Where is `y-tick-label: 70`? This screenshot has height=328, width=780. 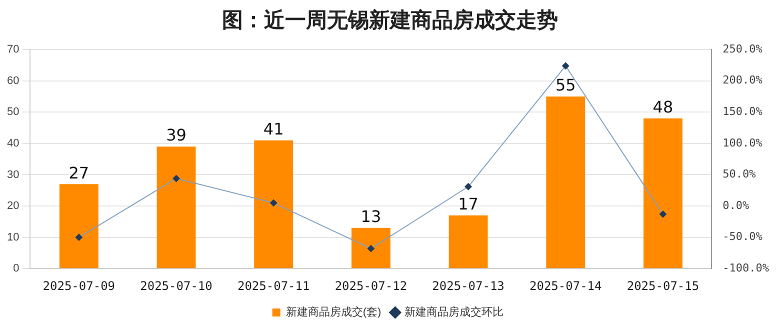
y-tick-label: 70 is located at coordinates (13, 50).